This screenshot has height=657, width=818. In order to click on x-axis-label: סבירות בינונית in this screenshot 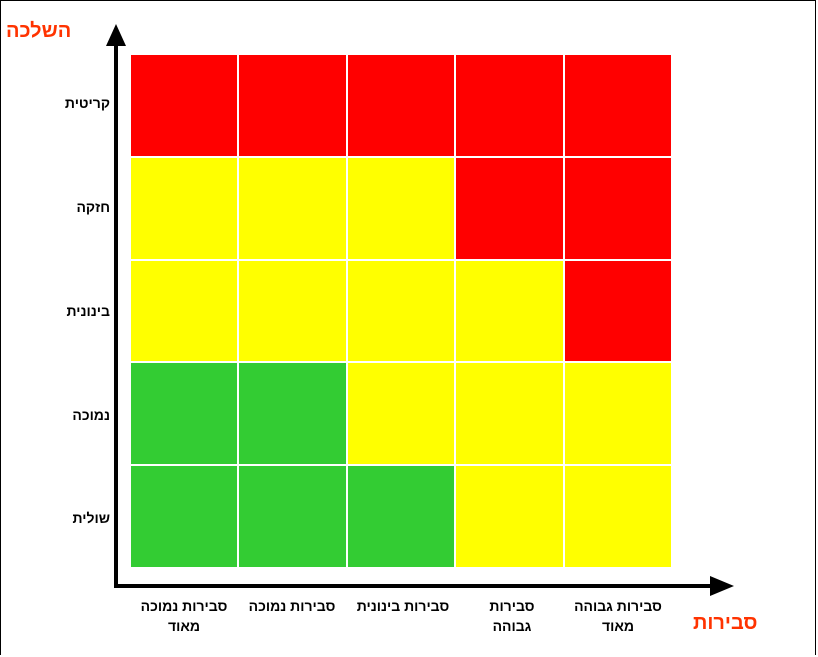, I will do `click(403, 606)`.